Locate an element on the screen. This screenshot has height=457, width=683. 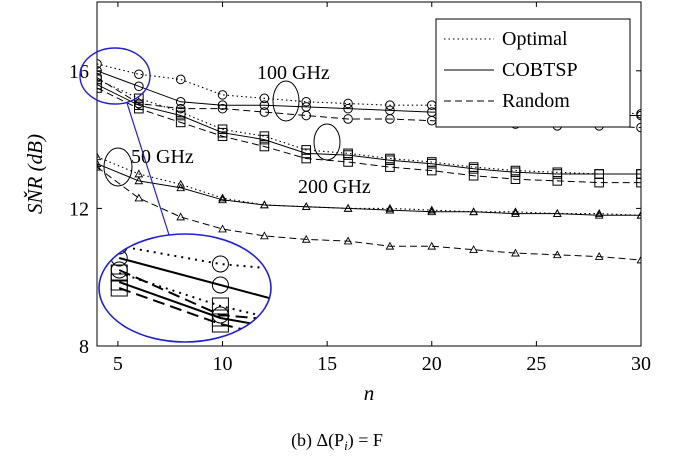
y-tick-label: 16 is located at coordinates (79, 72).